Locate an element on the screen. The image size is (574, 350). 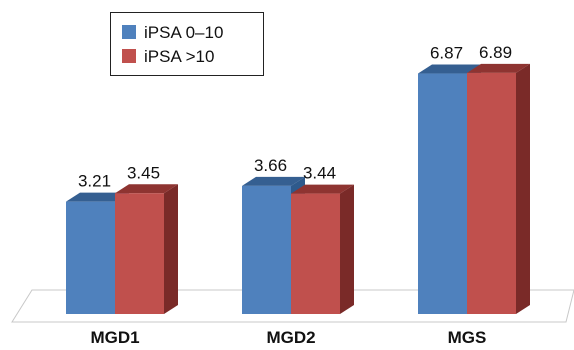
legend-item-series-2: iPSA >10 is located at coordinates (168, 57).